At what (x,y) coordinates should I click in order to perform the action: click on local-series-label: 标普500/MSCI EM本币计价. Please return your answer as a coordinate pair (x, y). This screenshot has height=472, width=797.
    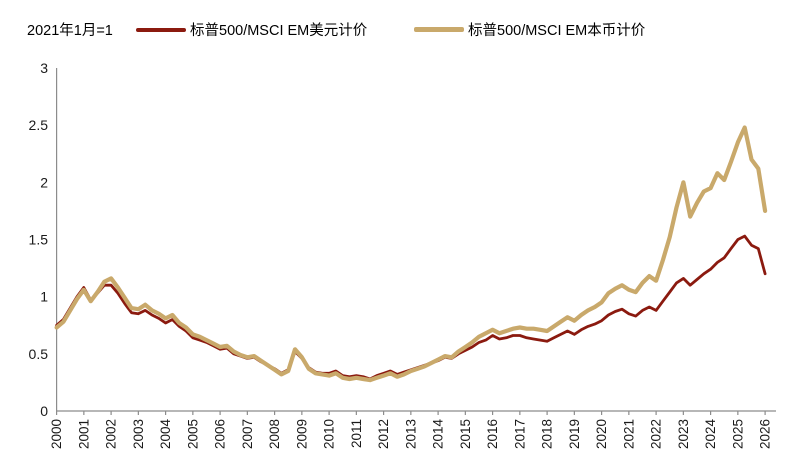
    Looking at the image, I should click on (557, 31).